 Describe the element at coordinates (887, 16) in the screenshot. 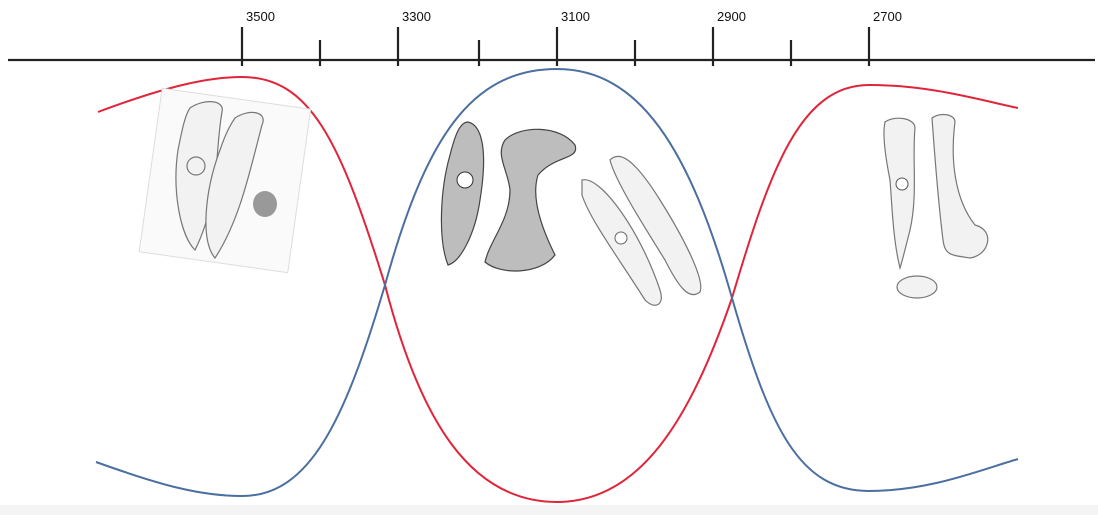

I see `tick-label: 2700` at that location.